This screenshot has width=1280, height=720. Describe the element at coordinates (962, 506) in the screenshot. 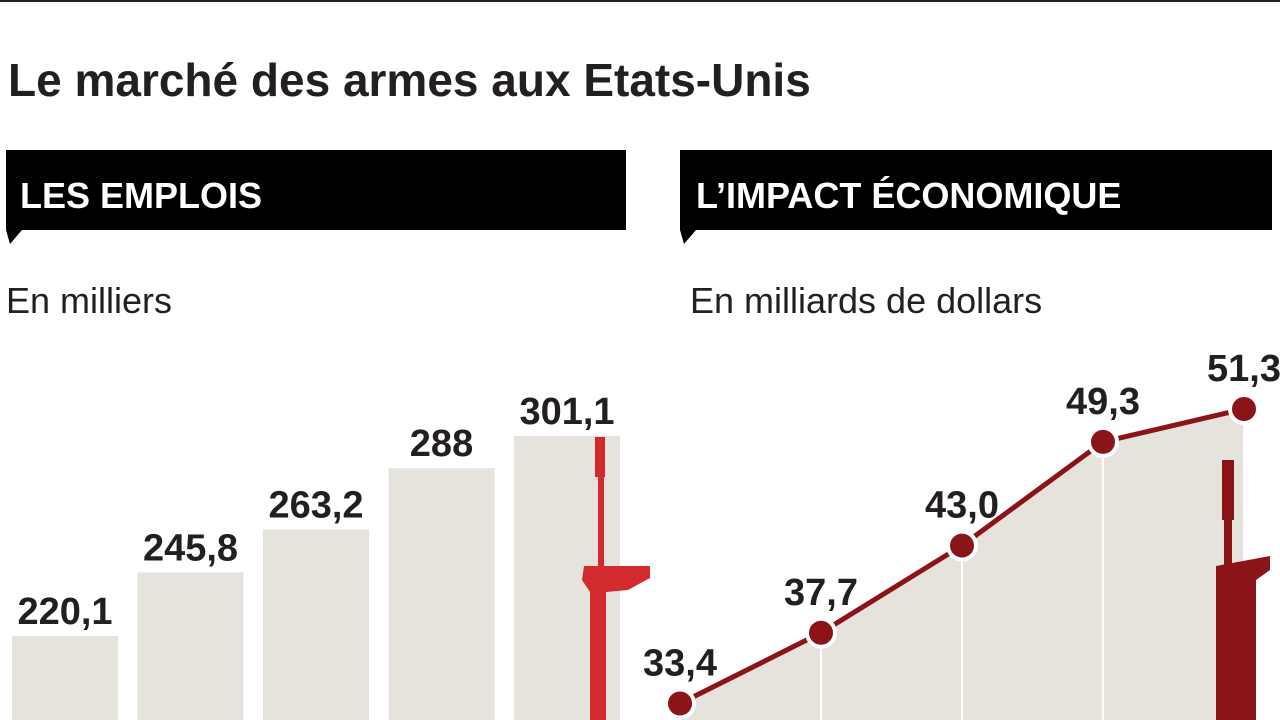

I see `value-label: 43,0` at that location.